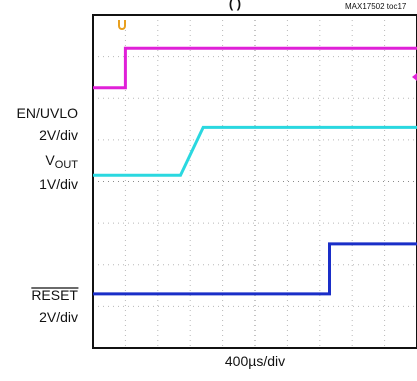 This screenshot has height=381, width=417. What do you see at coordinates (255, 151) in the screenshot?
I see `trace-vout` at bounding box center [255, 151].